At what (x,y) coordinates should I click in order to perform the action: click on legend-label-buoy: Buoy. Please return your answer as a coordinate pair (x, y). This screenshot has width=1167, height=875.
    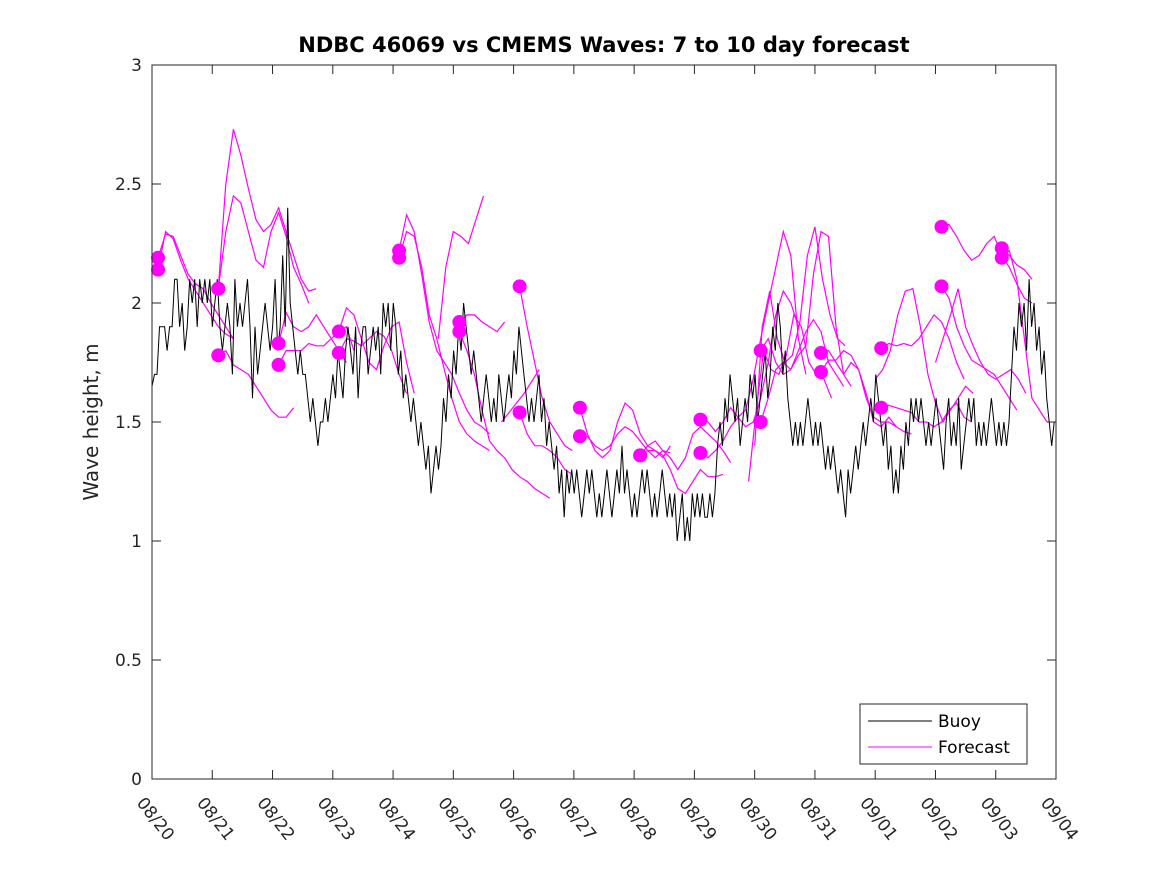
    Looking at the image, I should click on (959, 722).